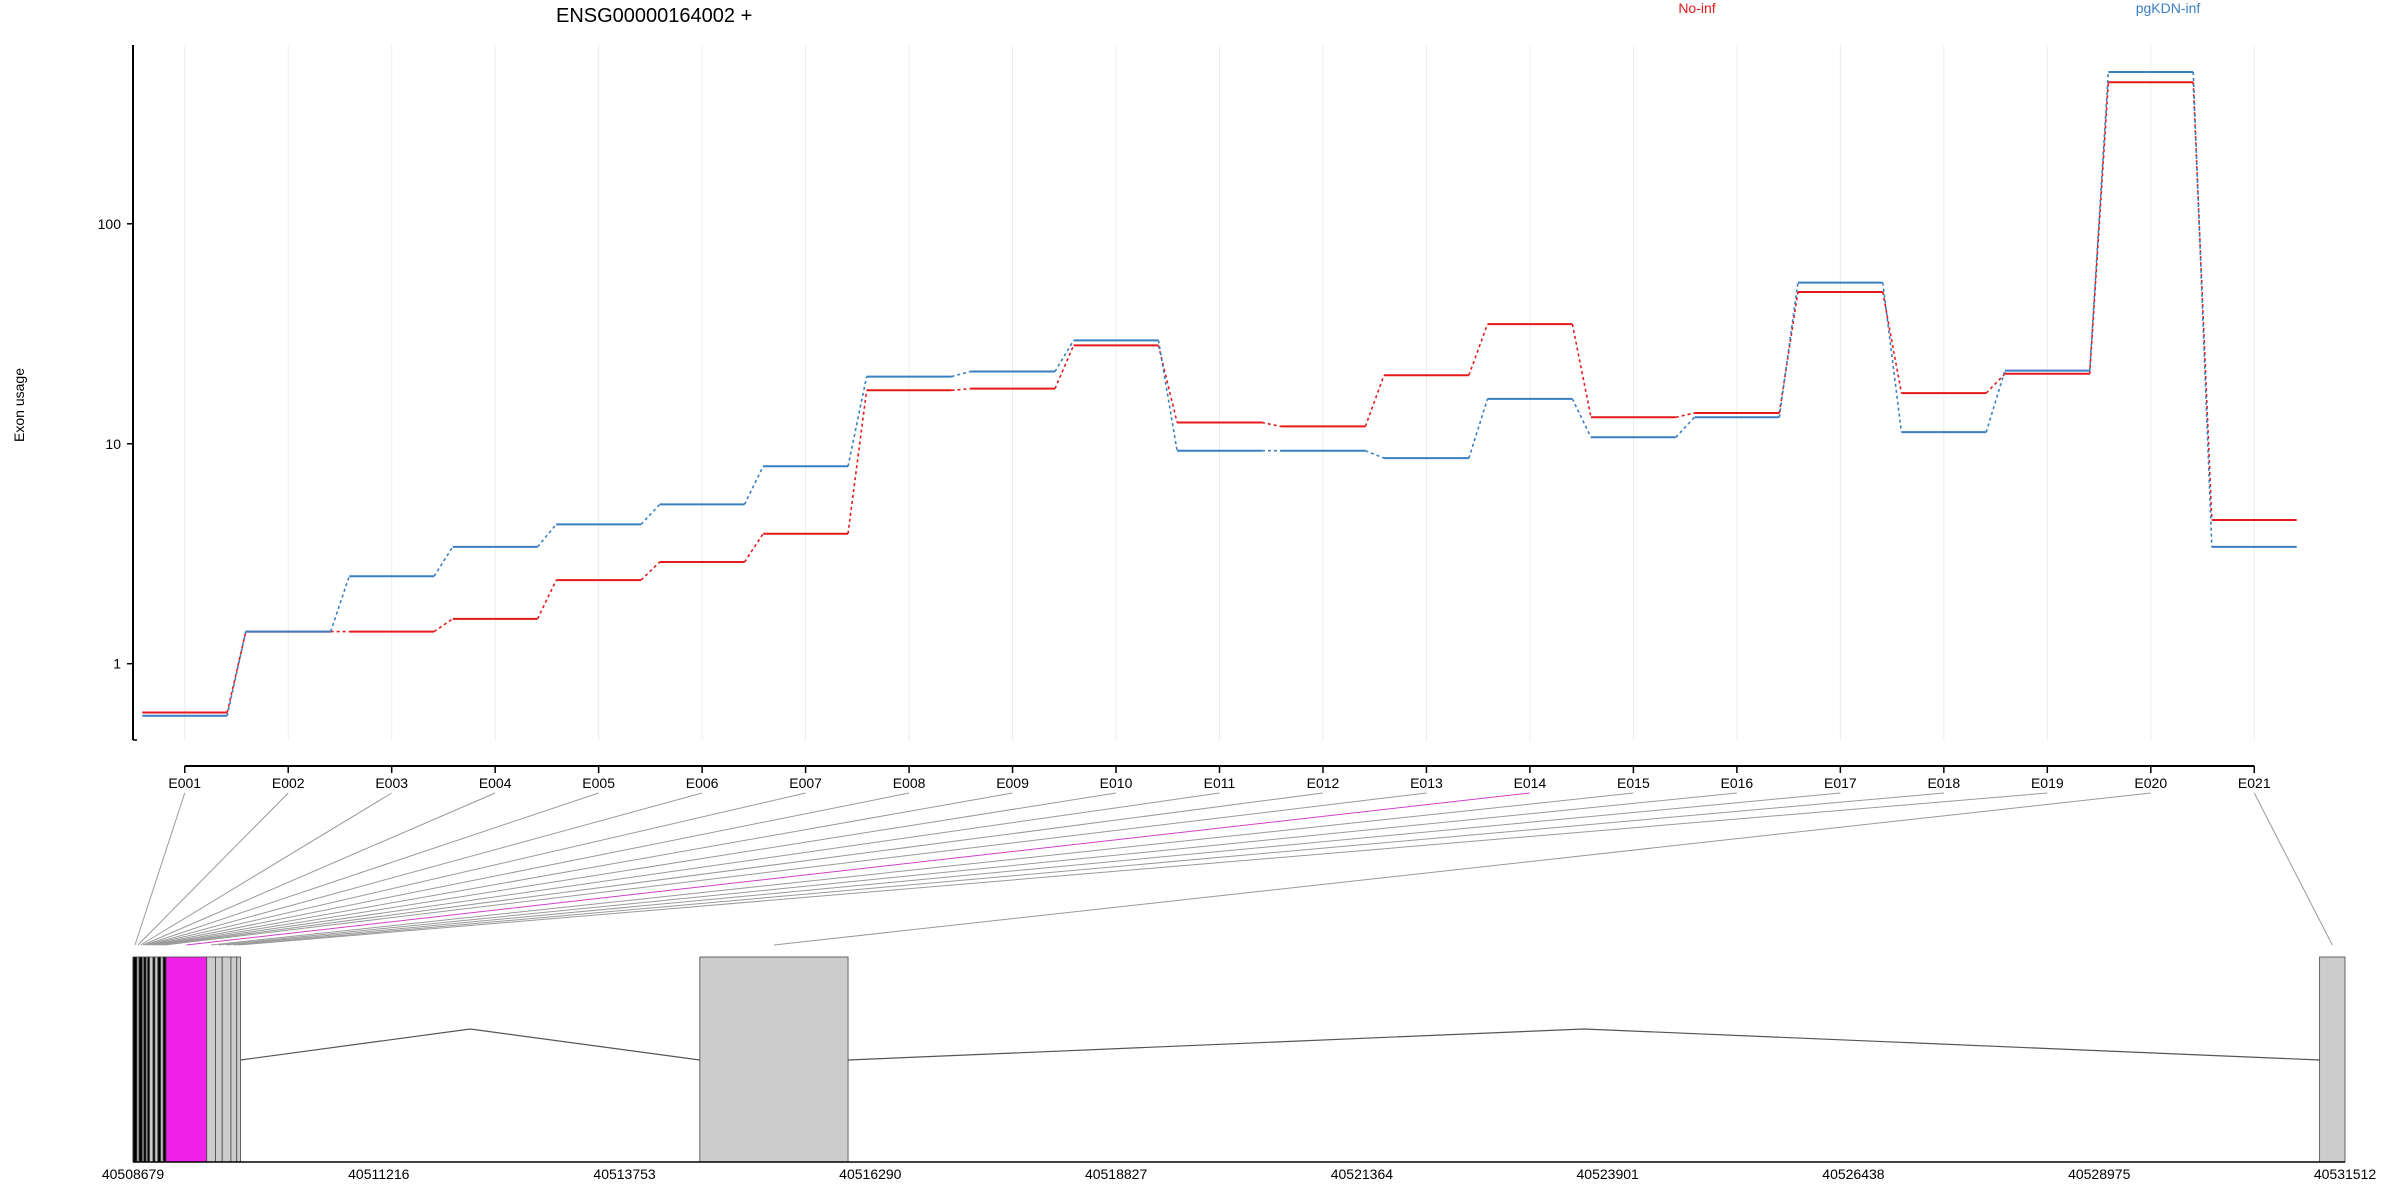  Describe the element at coordinates (184, 783) in the screenshot. I see `x-tick-label-e001: E001` at that location.